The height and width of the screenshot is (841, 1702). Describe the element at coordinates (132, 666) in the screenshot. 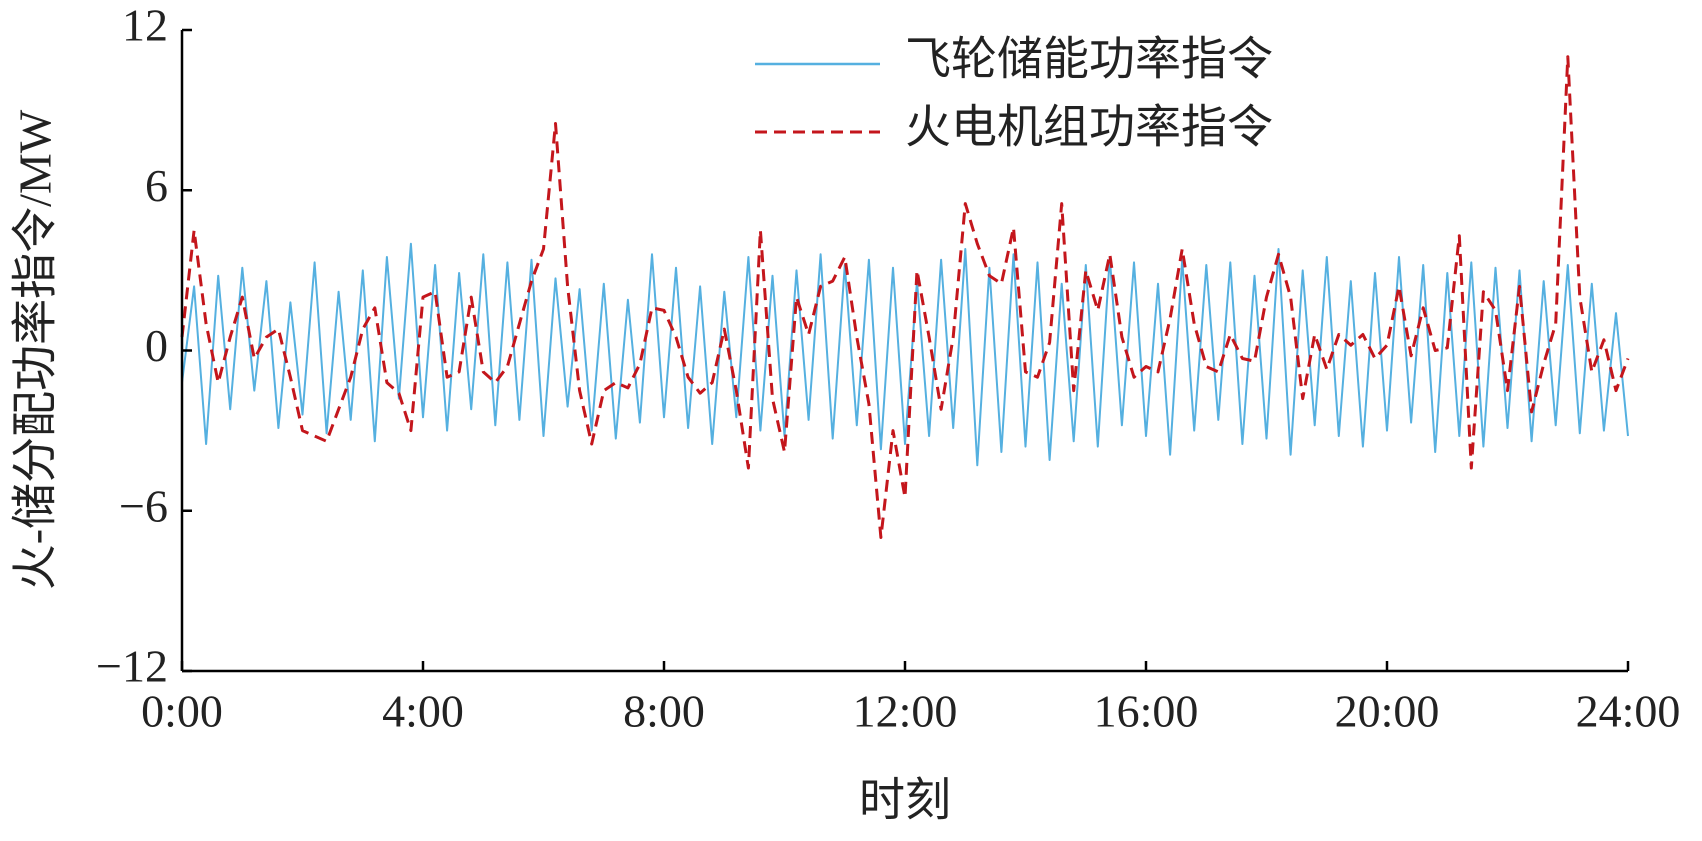

I see `y-tick-label: −12` at that location.